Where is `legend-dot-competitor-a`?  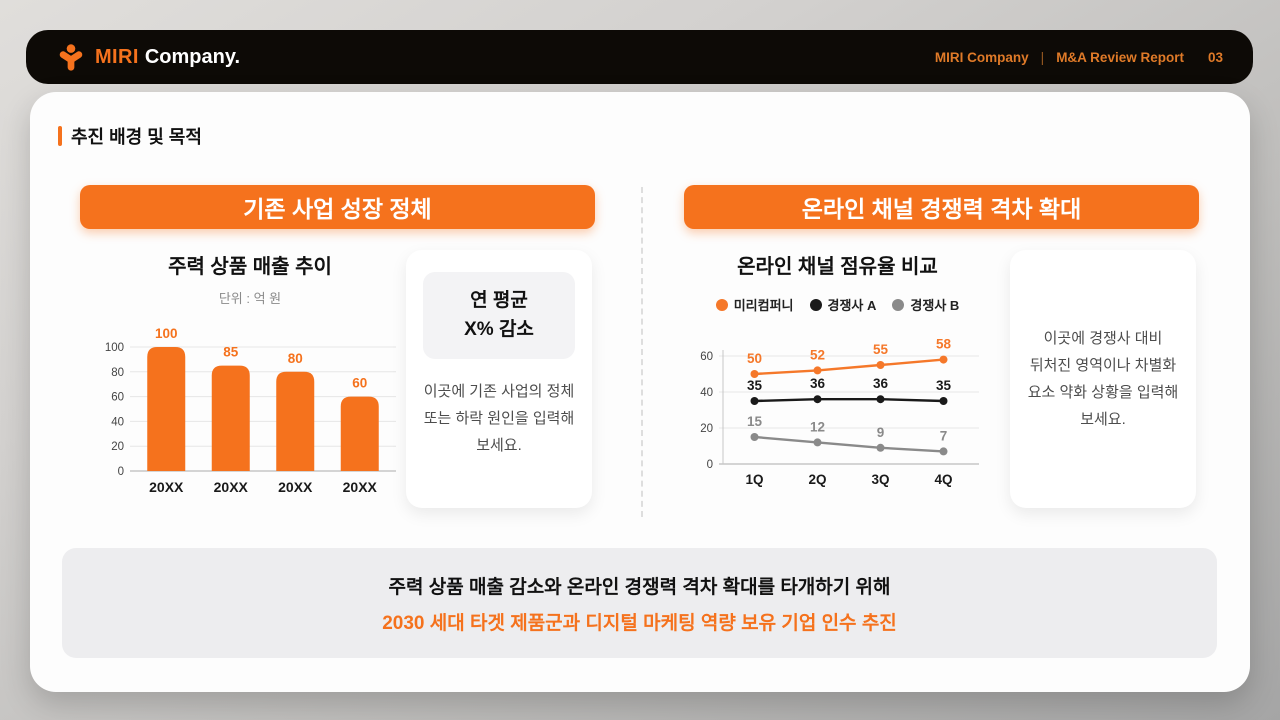 legend-dot-competitor-a is located at coordinates (815, 304).